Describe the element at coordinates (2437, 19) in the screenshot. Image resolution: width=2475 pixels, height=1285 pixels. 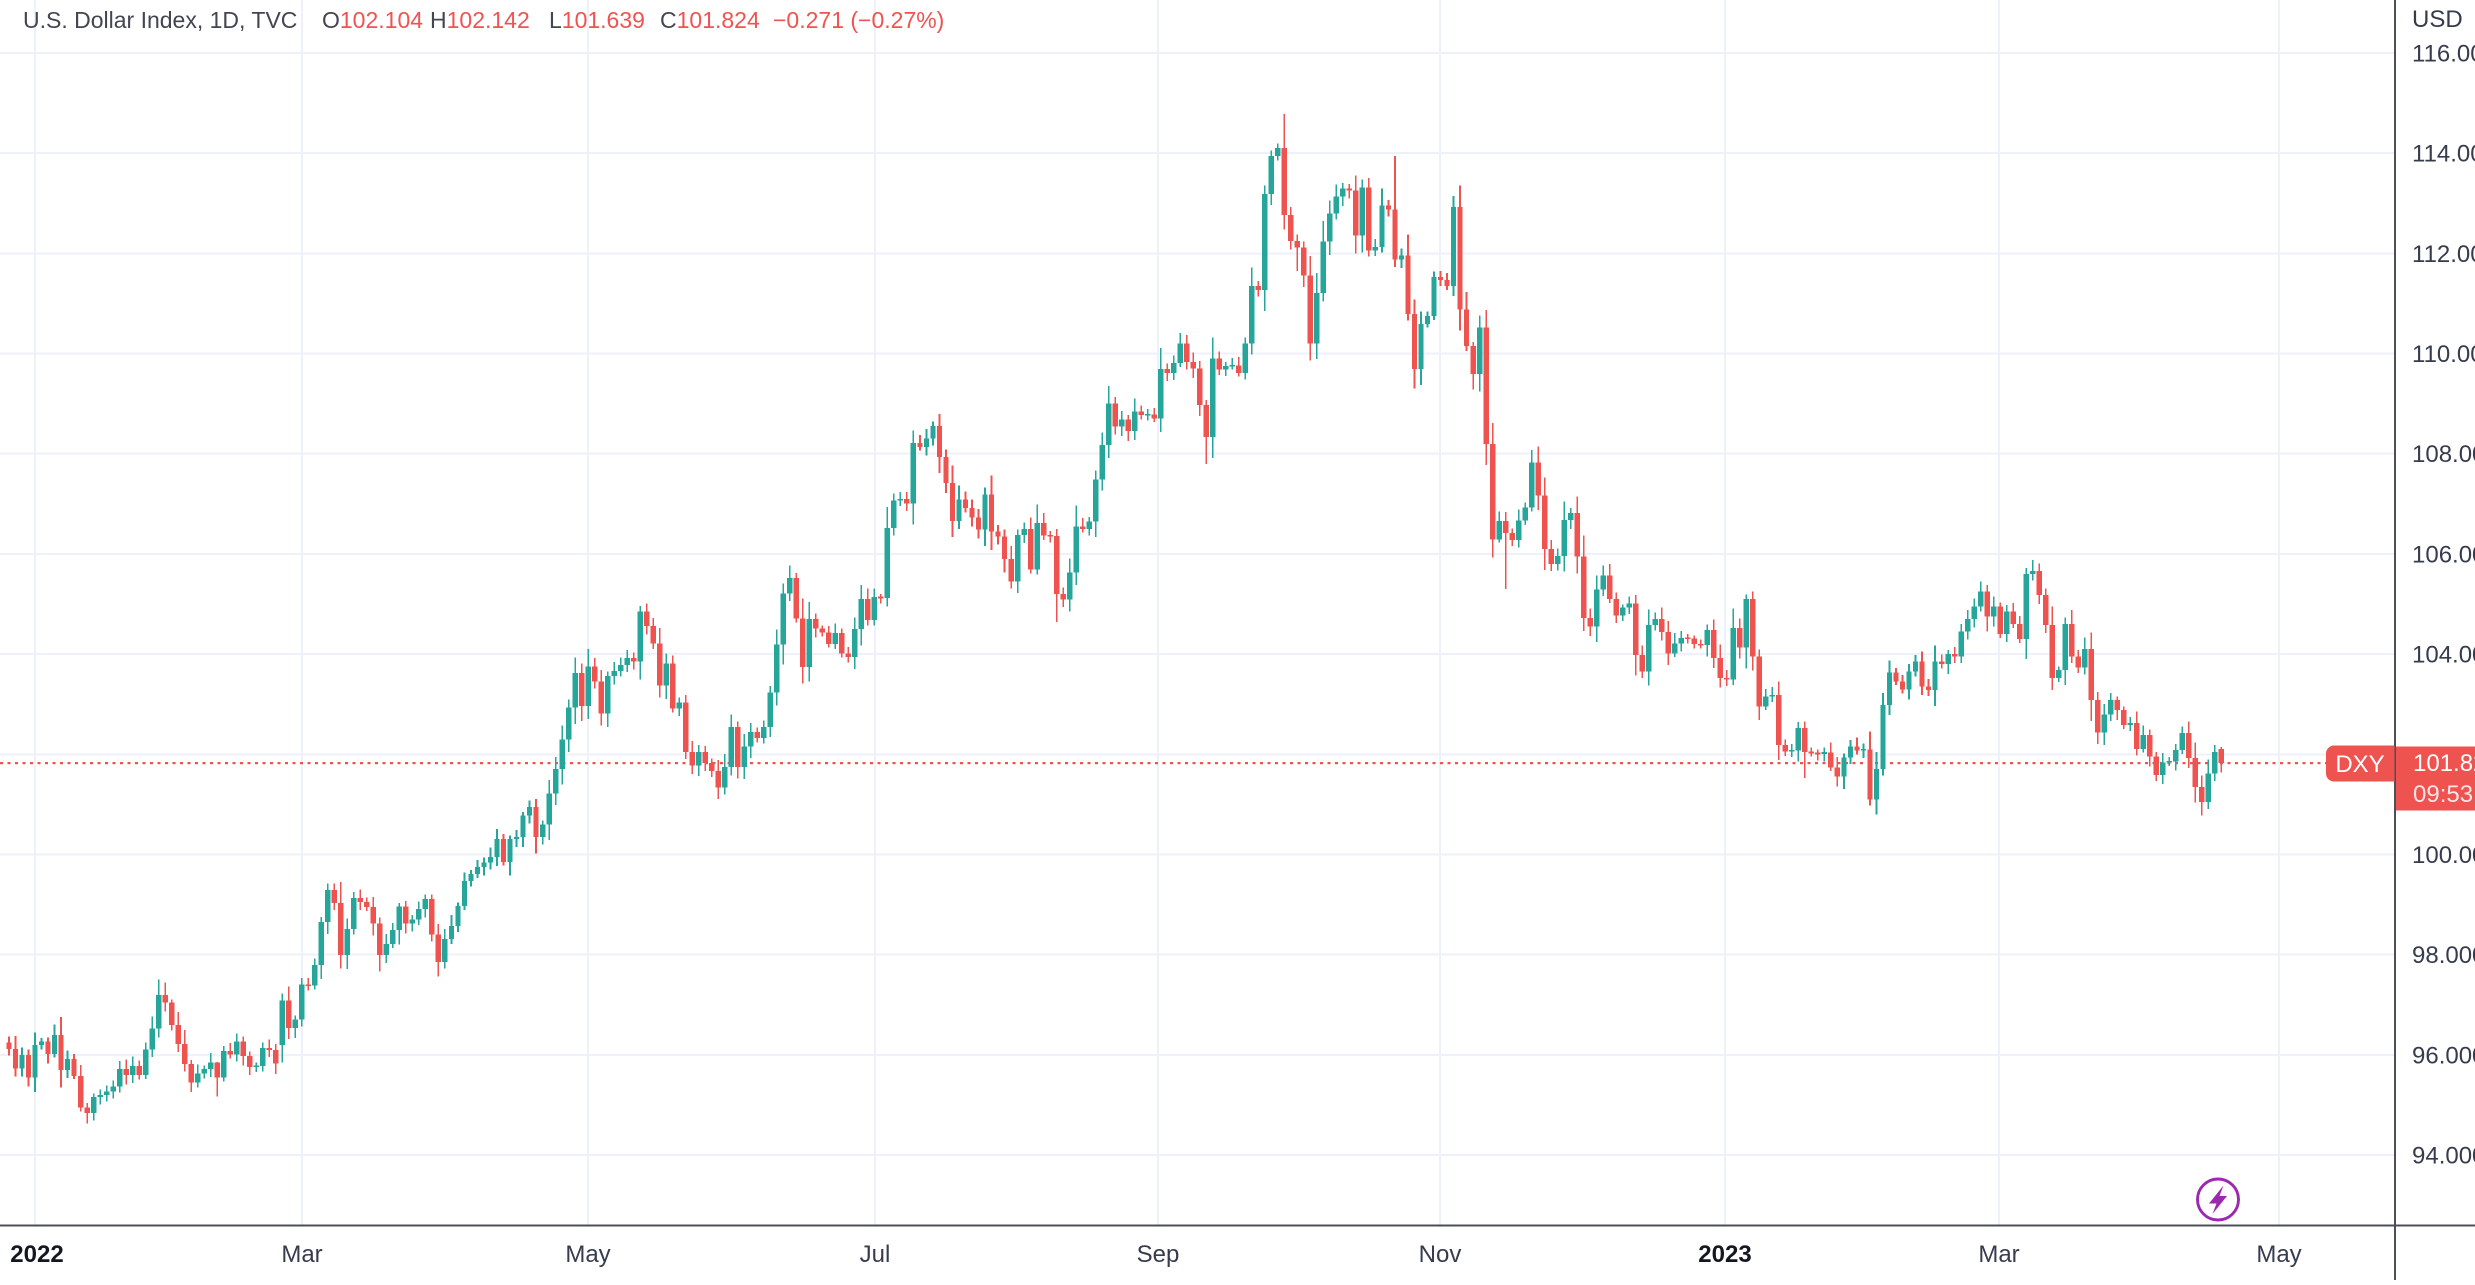
I see `svg-text: USD` at that location.